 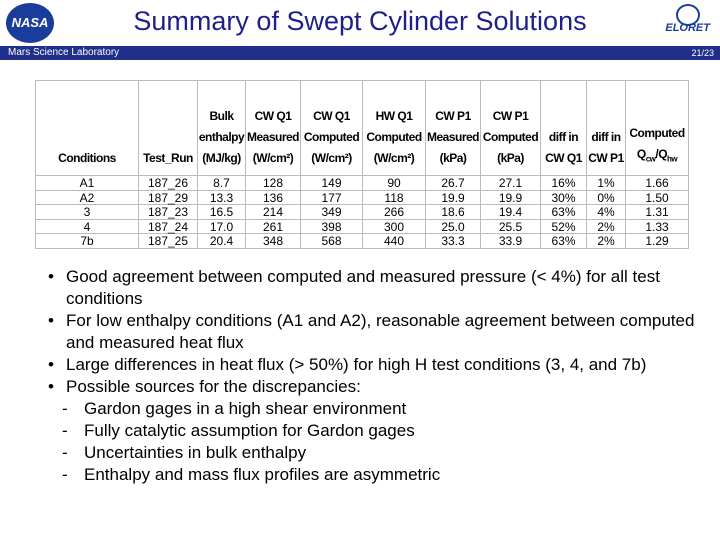 I want to click on table-cell: 266, so click(x=394, y=212).